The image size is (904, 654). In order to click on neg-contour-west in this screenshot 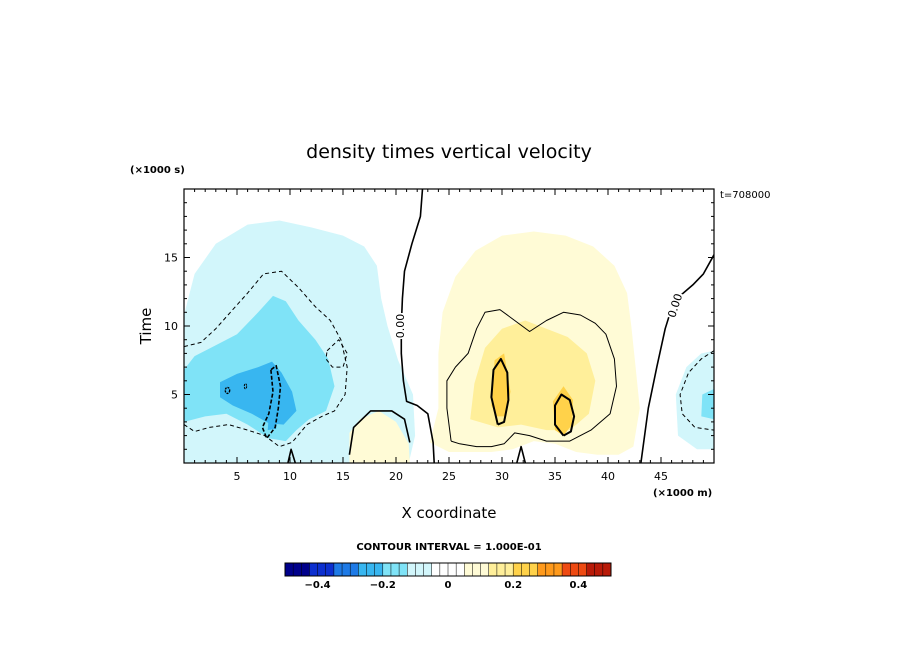, I will do `click(266, 359)`.